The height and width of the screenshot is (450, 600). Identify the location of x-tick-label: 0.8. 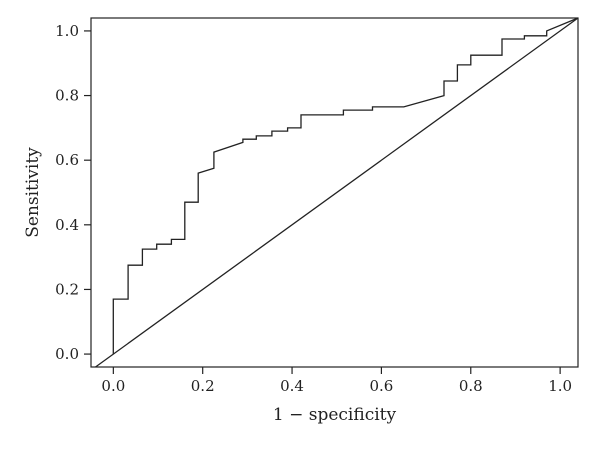
(471, 386).